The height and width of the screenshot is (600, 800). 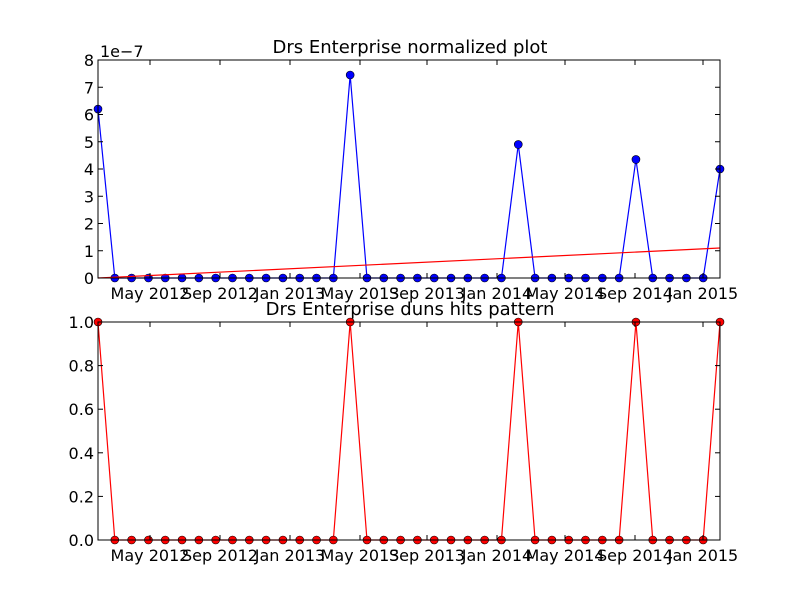 I want to click on bottom-x-tick-label: Sep 2013, so click(x=427, y=555).